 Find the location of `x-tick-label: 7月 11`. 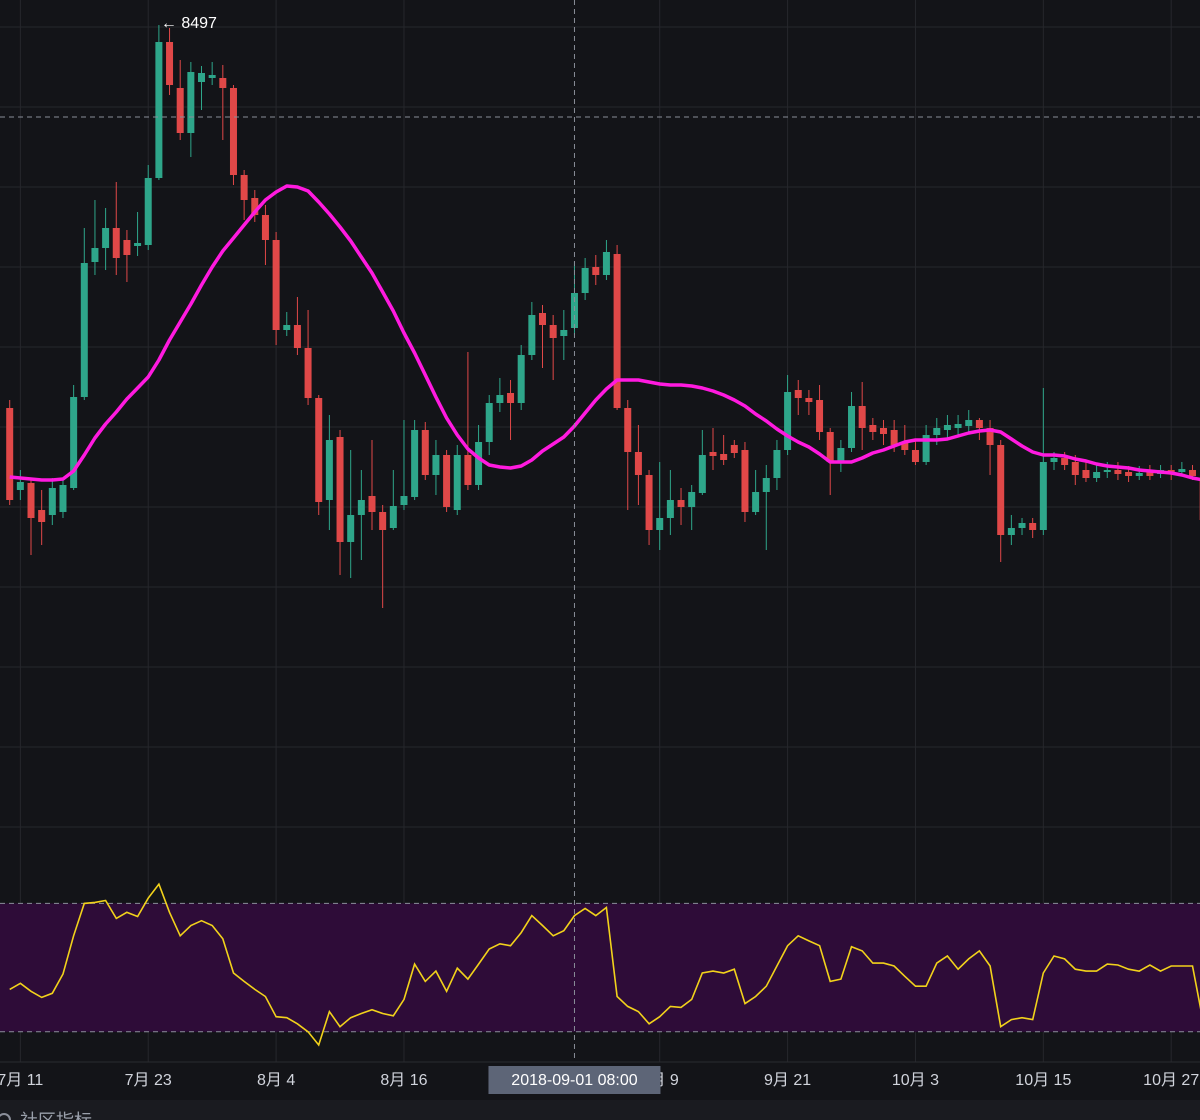

x-tick-label: 7月 11 is located at coordinates (21, 1080).